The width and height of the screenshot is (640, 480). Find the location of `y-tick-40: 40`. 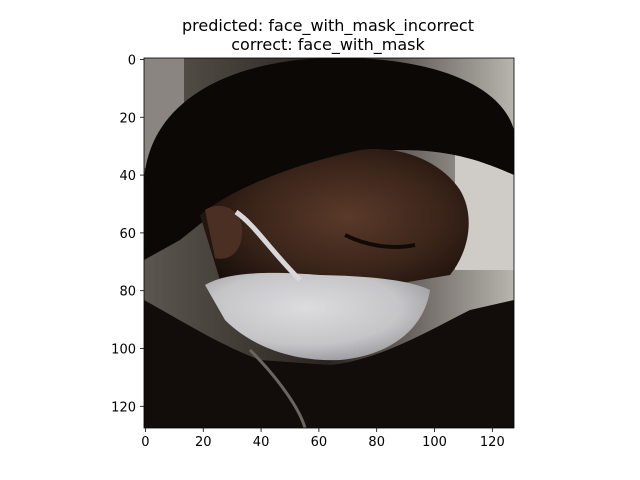

y-tick-40: 40 is located at coordinates (131, 176).